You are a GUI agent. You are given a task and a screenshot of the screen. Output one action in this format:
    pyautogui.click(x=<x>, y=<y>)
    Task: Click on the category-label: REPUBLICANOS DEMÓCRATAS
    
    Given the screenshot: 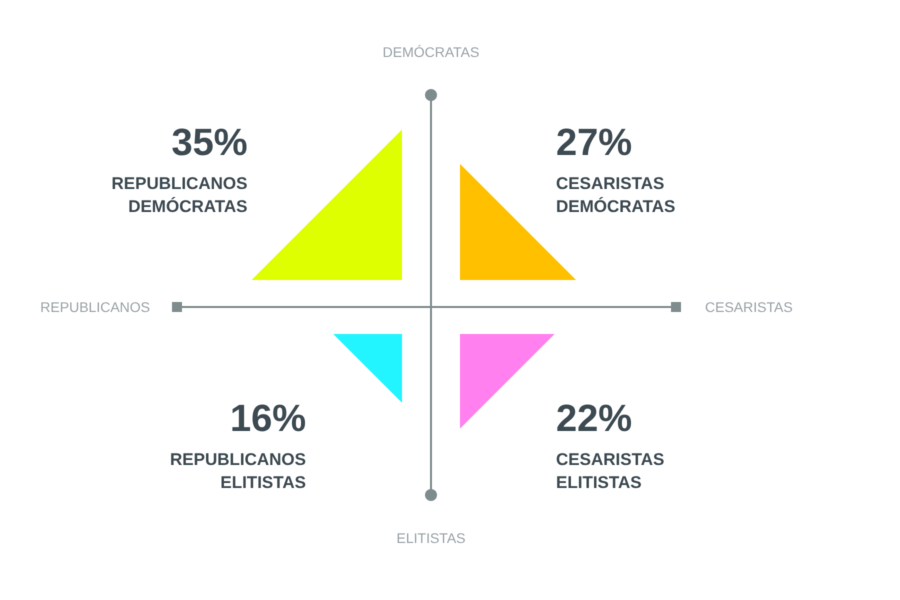 What is the action you would take?
    pyautogui.click(x=179, y=195)
    